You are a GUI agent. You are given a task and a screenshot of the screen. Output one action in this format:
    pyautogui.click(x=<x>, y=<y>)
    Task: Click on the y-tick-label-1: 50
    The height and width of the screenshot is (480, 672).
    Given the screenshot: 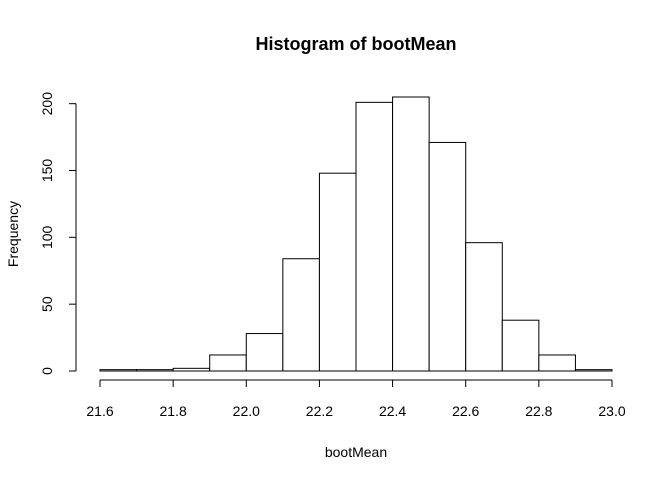 What is the action you would take?
    pyautogui.click(x=47, y=304)
    